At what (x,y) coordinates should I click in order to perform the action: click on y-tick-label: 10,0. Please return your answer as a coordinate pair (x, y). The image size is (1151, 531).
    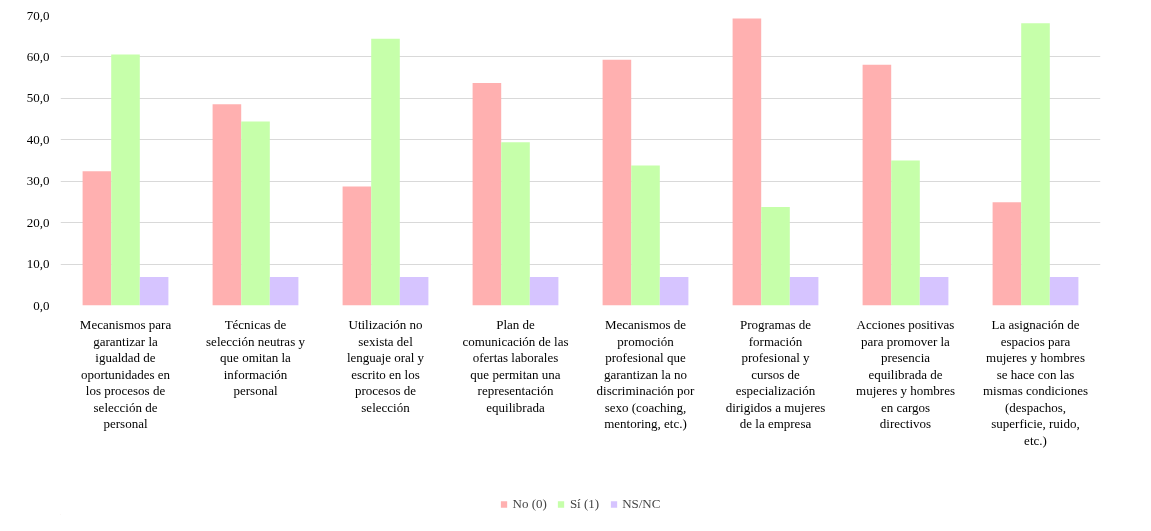
    Looking at the image, I should click on (38, 264).